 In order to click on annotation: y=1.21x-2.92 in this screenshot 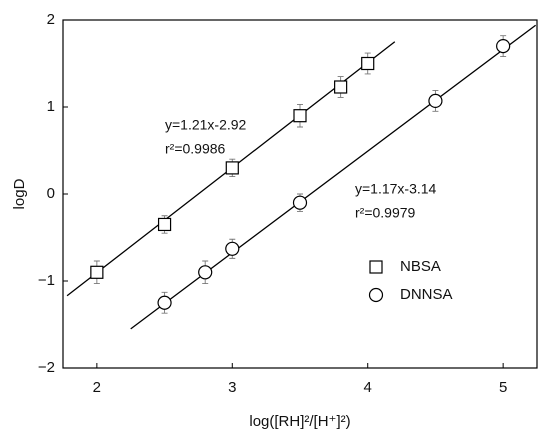, I will do `click(206, 125)`.